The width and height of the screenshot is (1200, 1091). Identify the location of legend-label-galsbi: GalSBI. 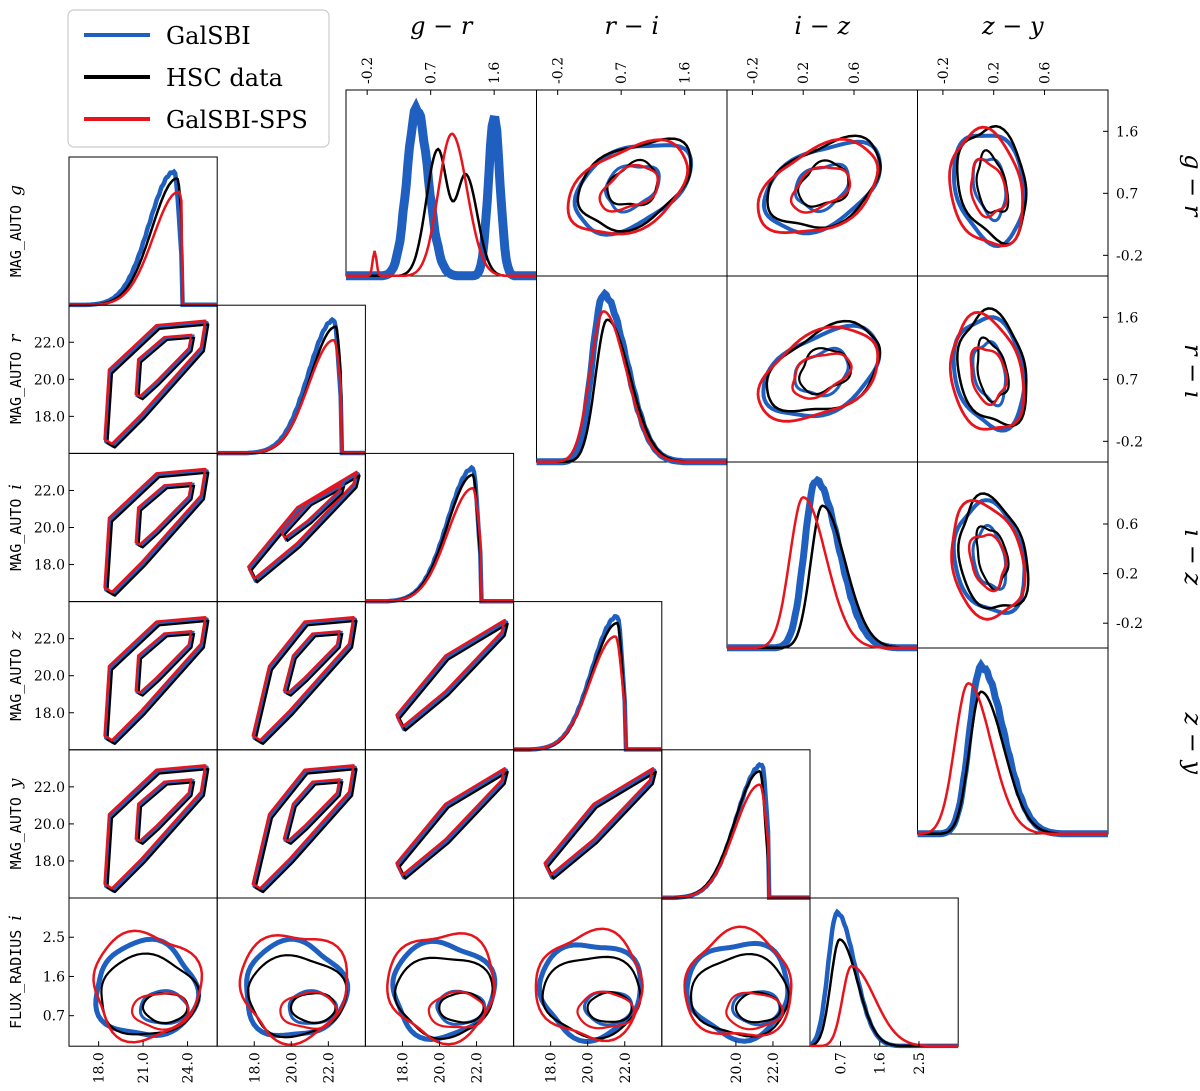
(208, 36).